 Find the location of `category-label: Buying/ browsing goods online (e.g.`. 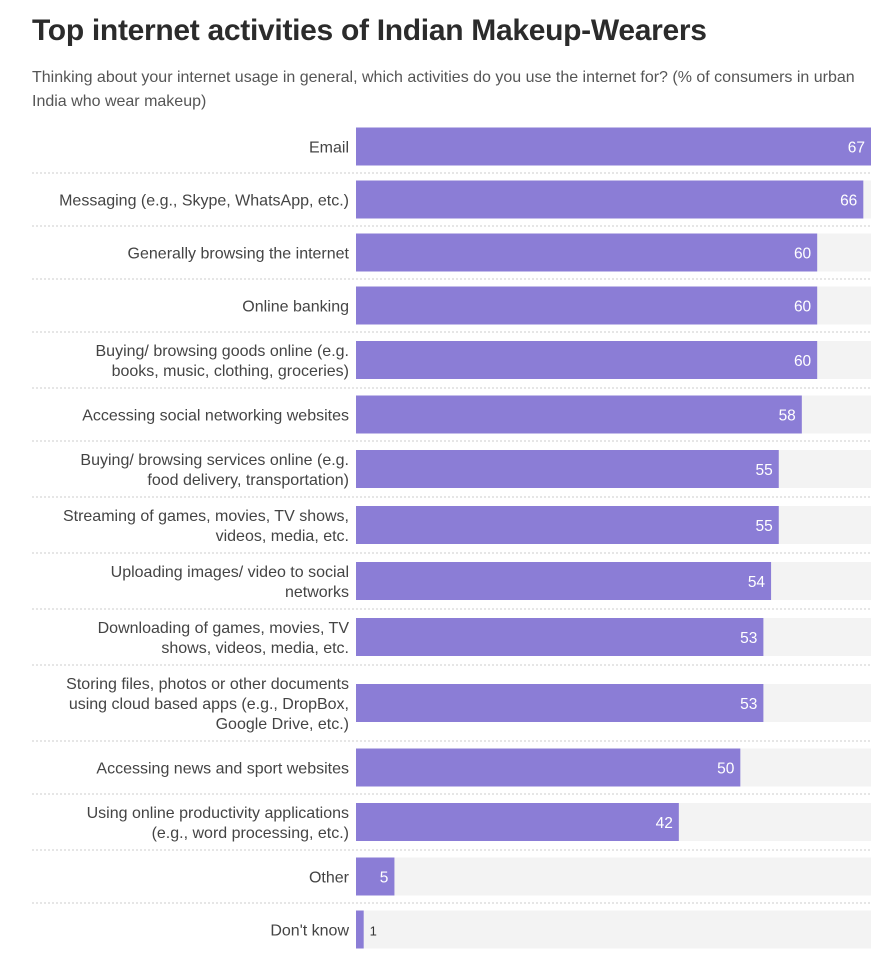

category-label: Buying/ browsing goods online (e.g. is located at coordinates (223, 351).